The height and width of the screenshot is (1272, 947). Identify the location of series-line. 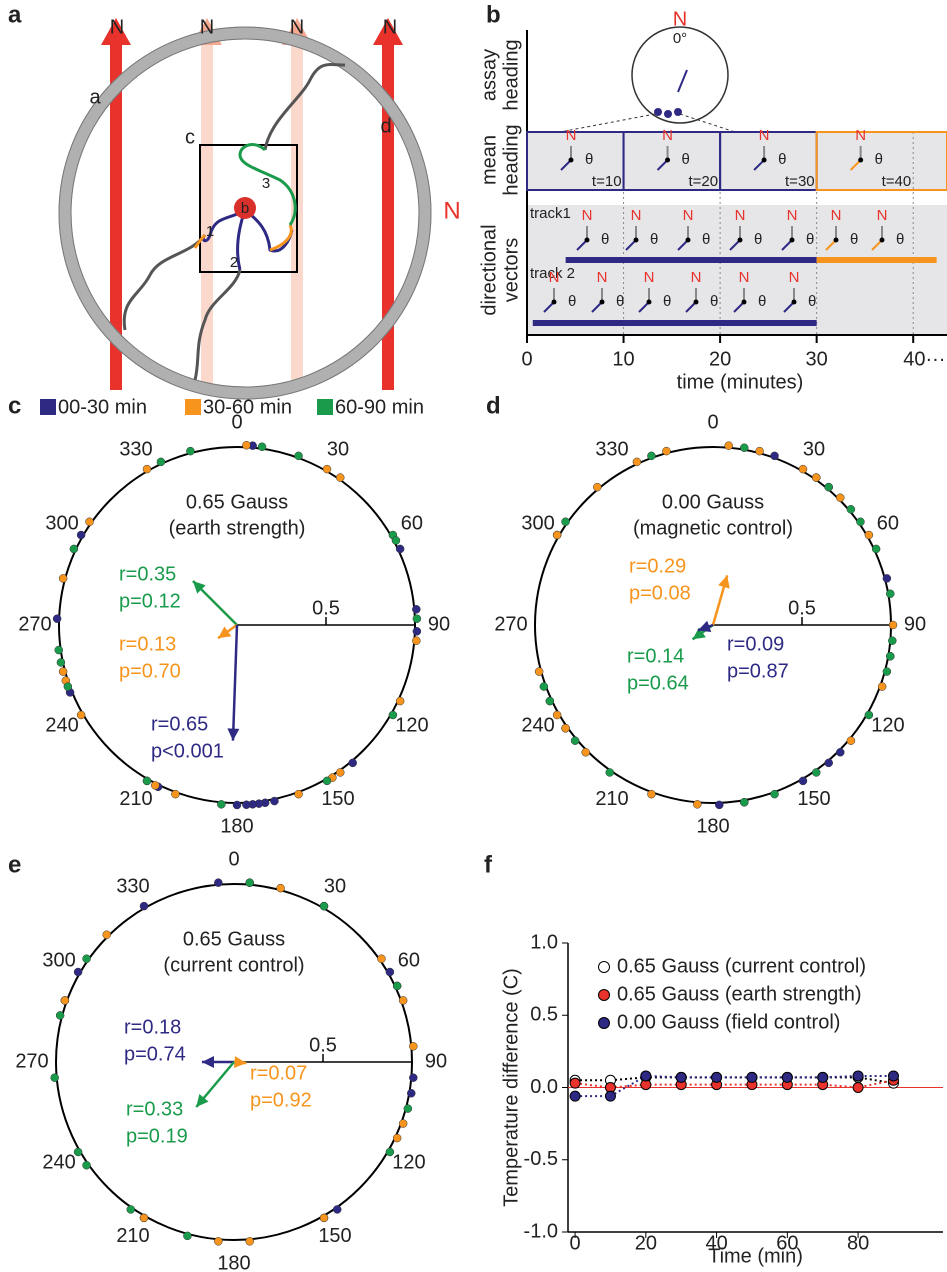
(734, 1084).